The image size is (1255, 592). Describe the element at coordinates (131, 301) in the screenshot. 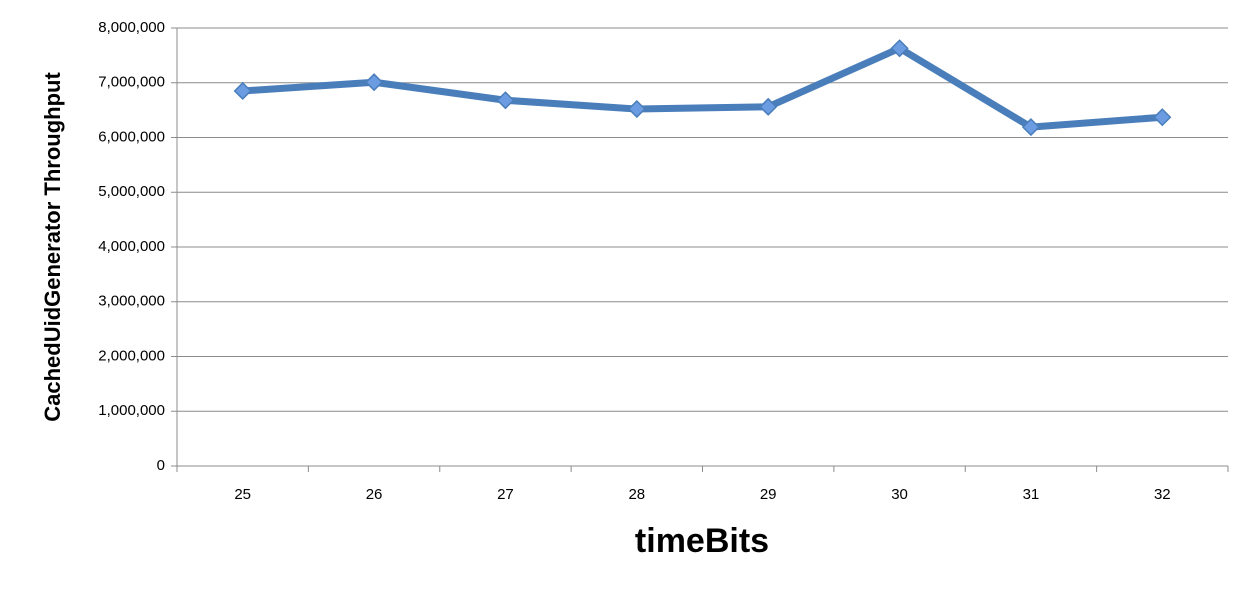

I see `y-tick-label: 3,000,000` at that location.